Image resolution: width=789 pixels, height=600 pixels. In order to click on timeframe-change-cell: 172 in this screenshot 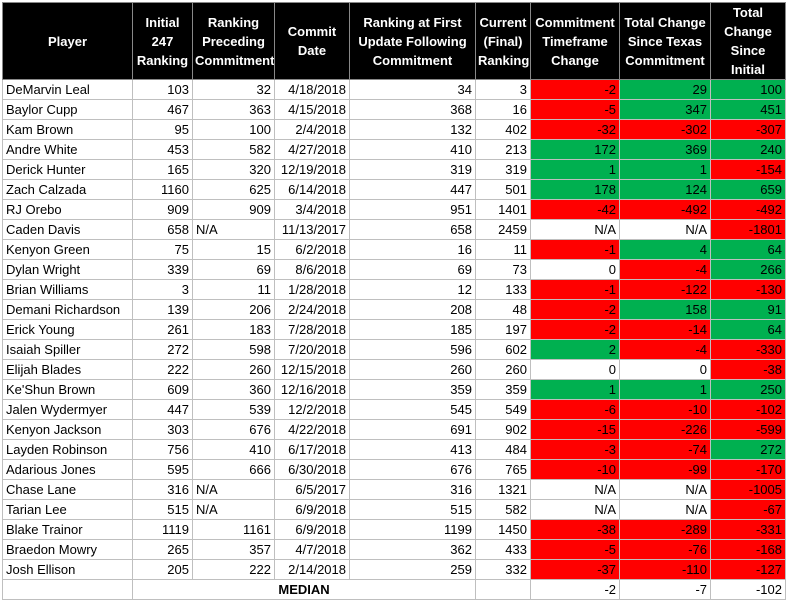, I will do `click(575, 149)`.